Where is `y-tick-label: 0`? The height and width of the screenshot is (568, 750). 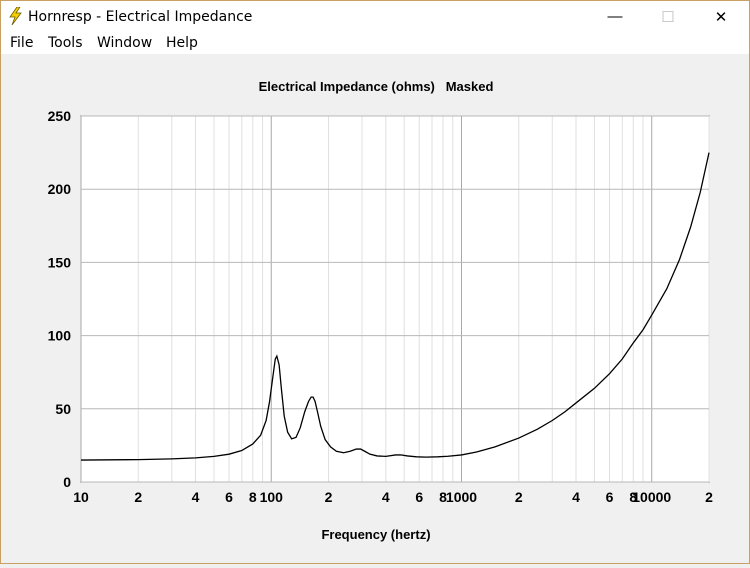
y-tick-label: 0 is located at coordinates (67, 482).